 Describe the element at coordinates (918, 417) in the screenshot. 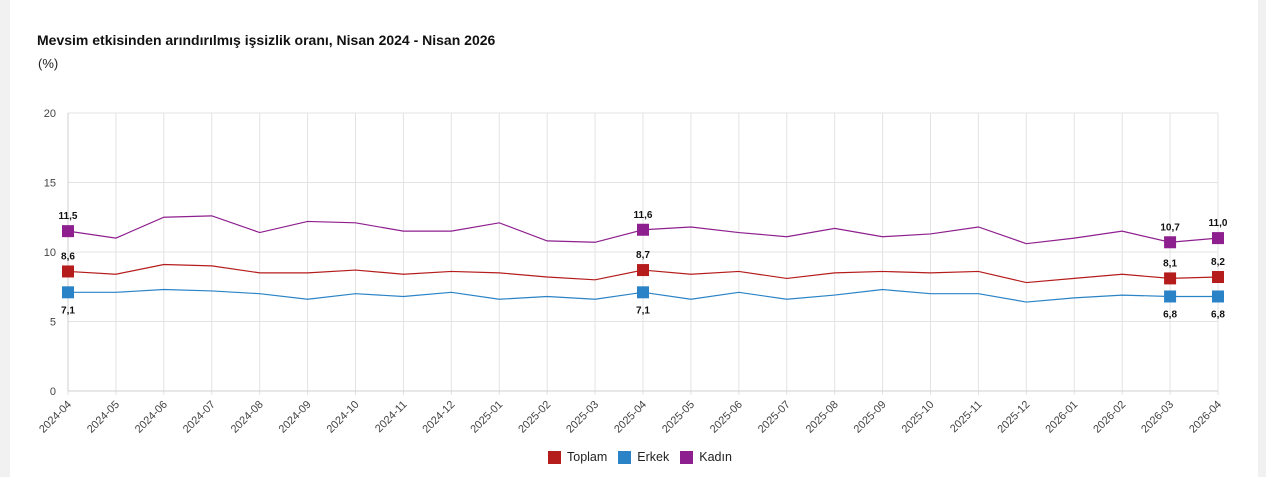

I see `x-tick-label: 2025-10` at that location.